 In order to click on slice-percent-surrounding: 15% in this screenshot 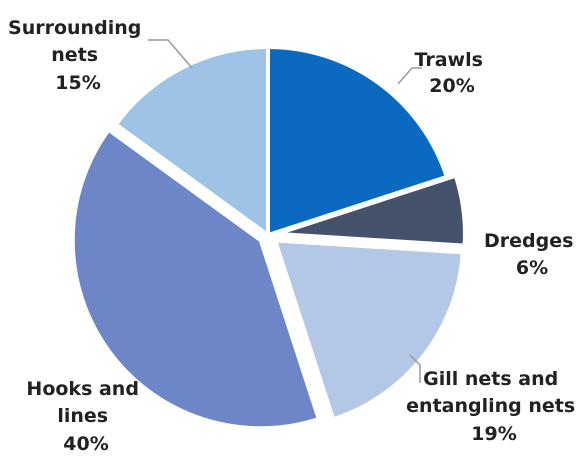, I will do `click(77, 83)`.